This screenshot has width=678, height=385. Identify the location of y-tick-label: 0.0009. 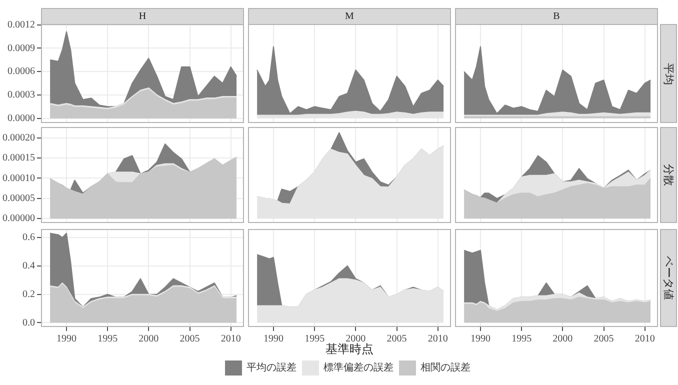
(21, 48).